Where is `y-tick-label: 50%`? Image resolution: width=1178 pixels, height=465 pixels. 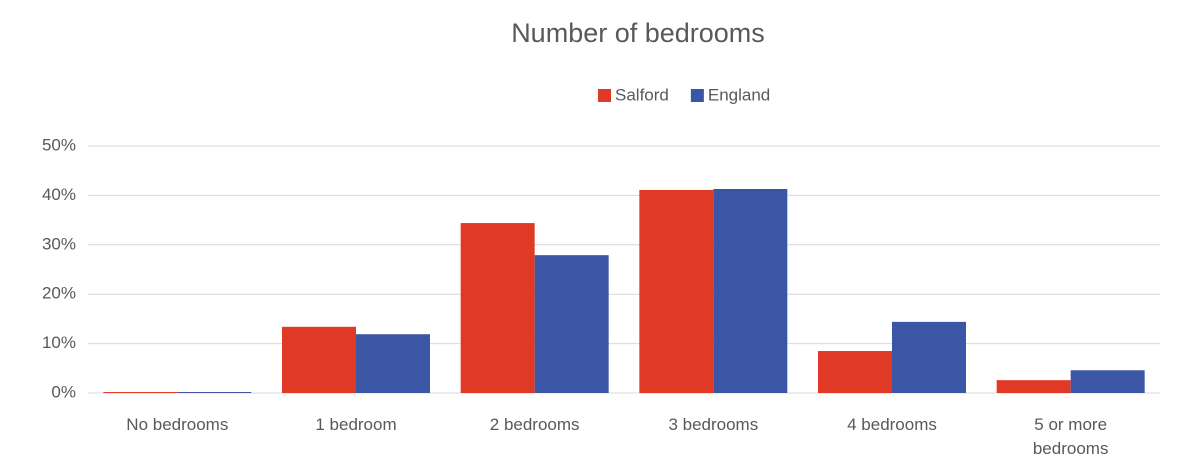 y-tick-label: 50% is located at coordinates (59, 144).